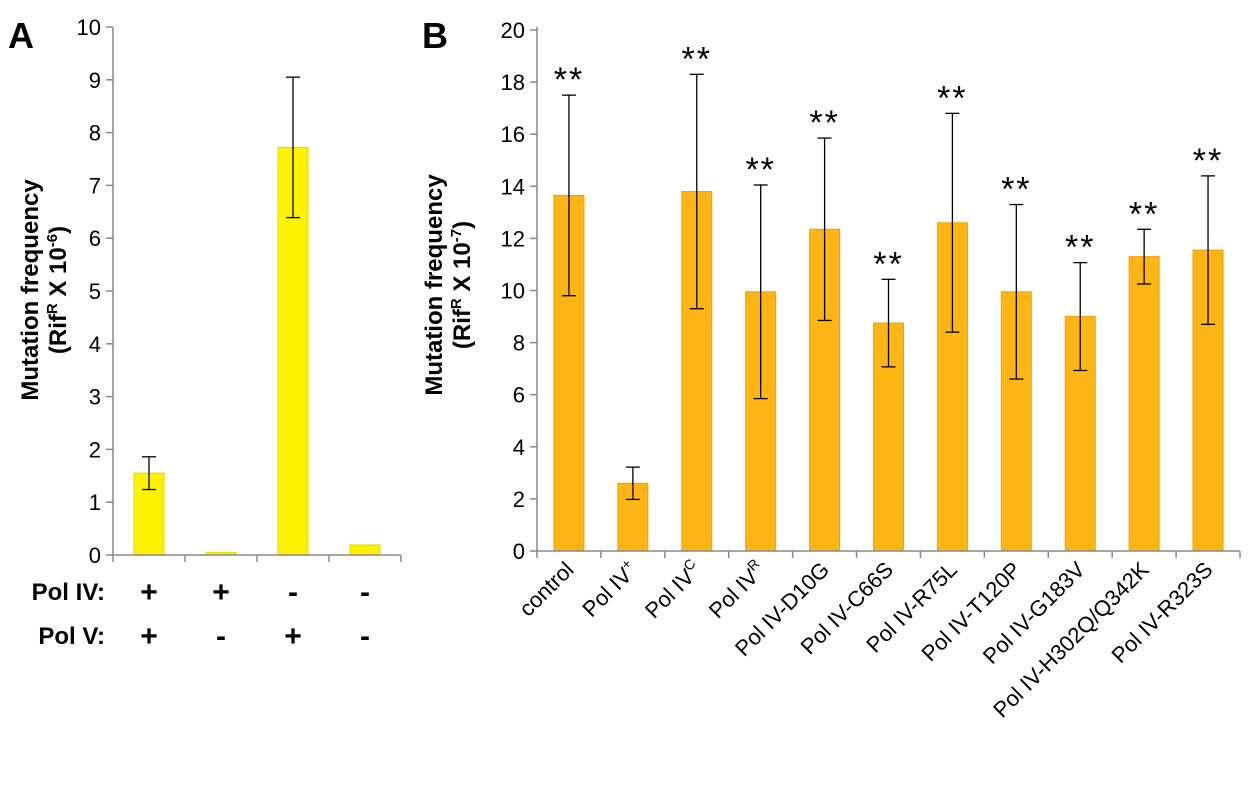 This screenshot has width=1256, height=800. I want to click on panel-b-y-tick-label: 4, so click(519, 447).